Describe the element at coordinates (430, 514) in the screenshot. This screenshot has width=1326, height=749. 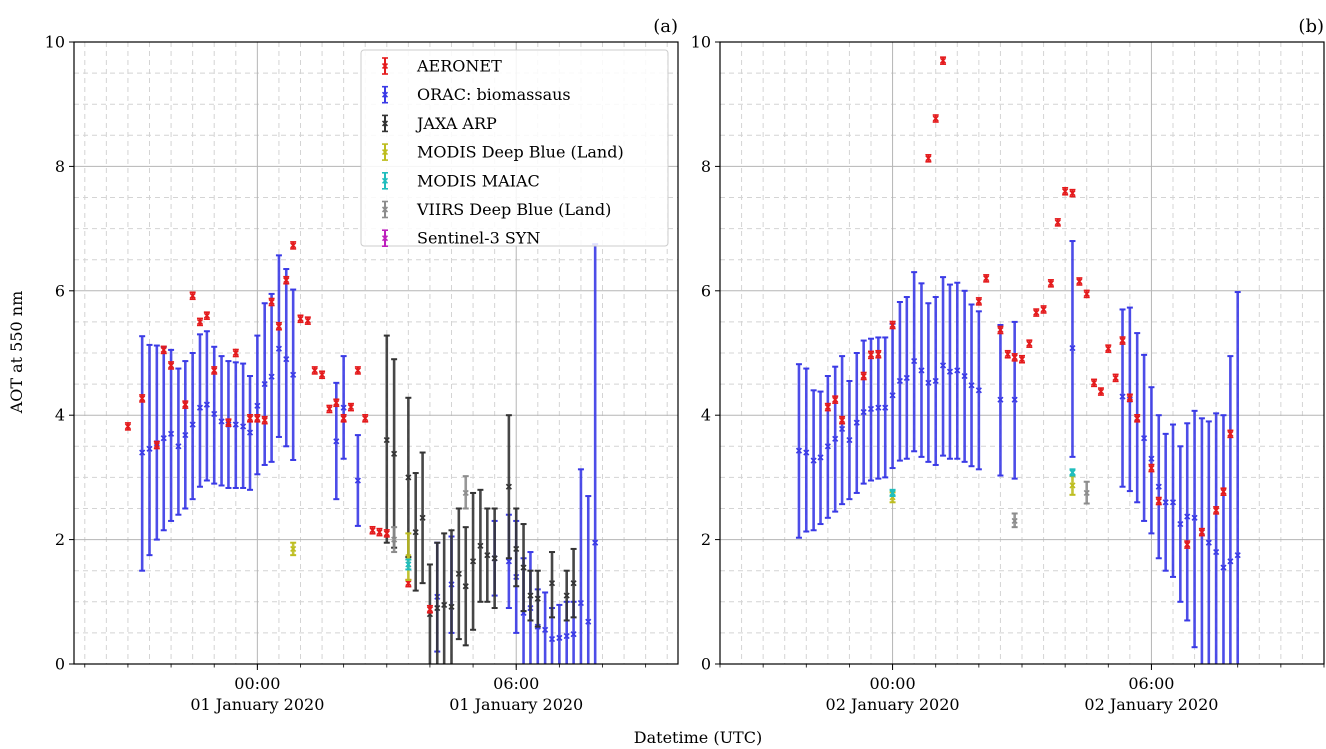
I see `series-viirs-deep-blue-land` at that location.